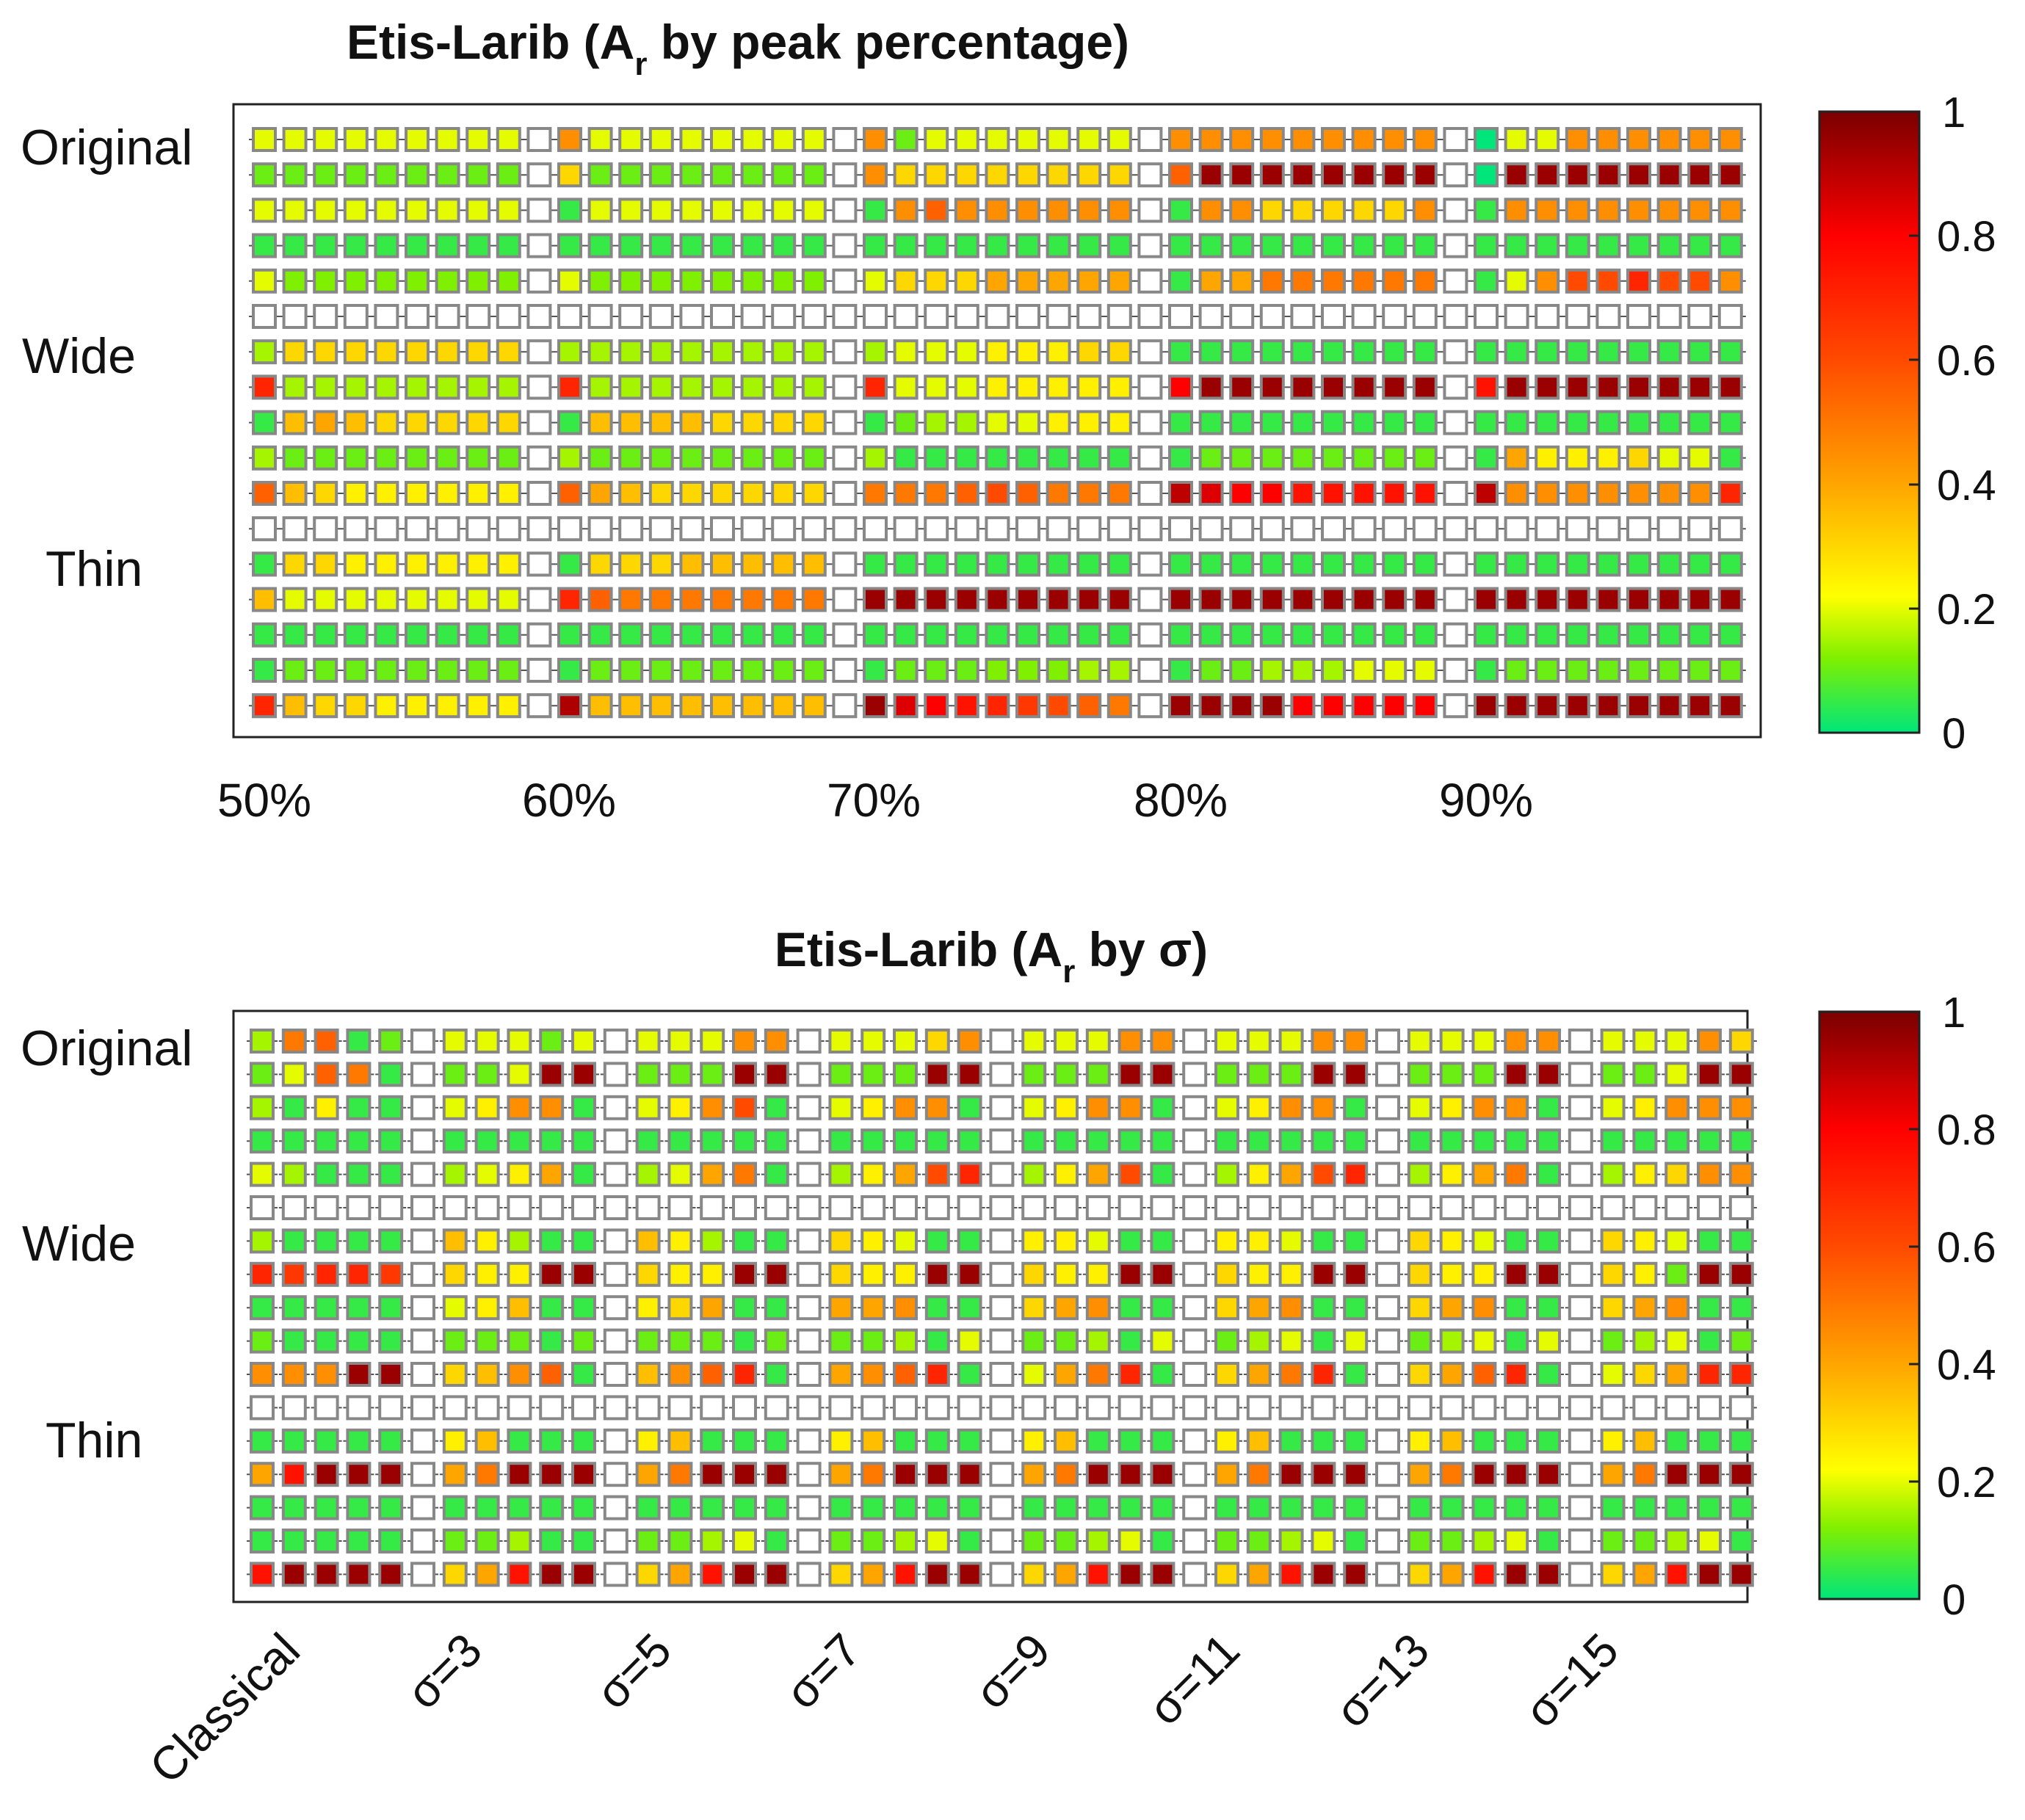 The width and height of the screenshot is (2025, 1820). I want to click on heatmap-cell-p2-r10-c13, so click(680, 1374).